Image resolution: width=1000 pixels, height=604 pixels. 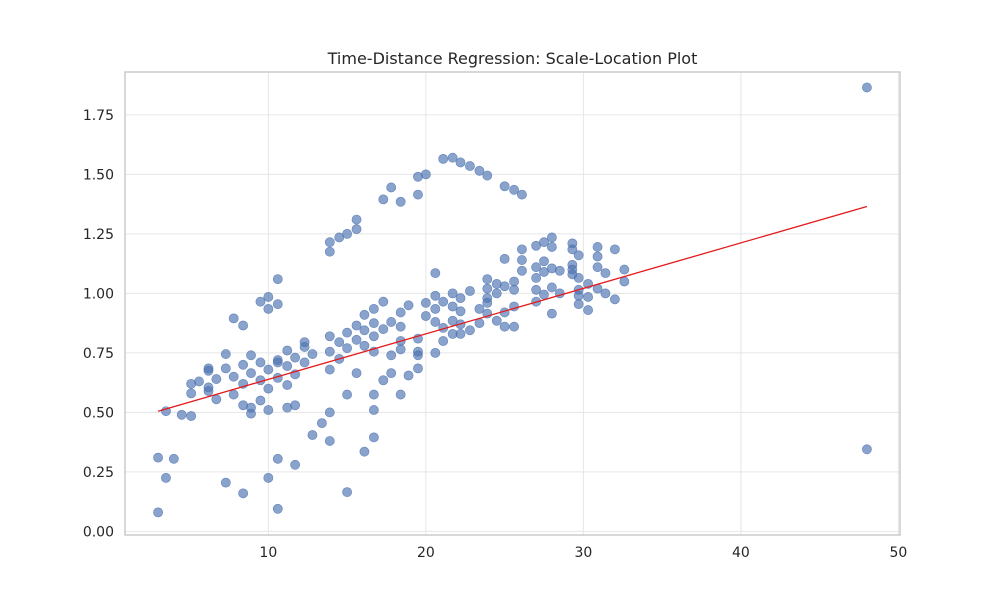 What do you see at coordinates (98, 294) in the screenshot?
I see `y-tick-label: 1.00` at bounding box center [98, 294].